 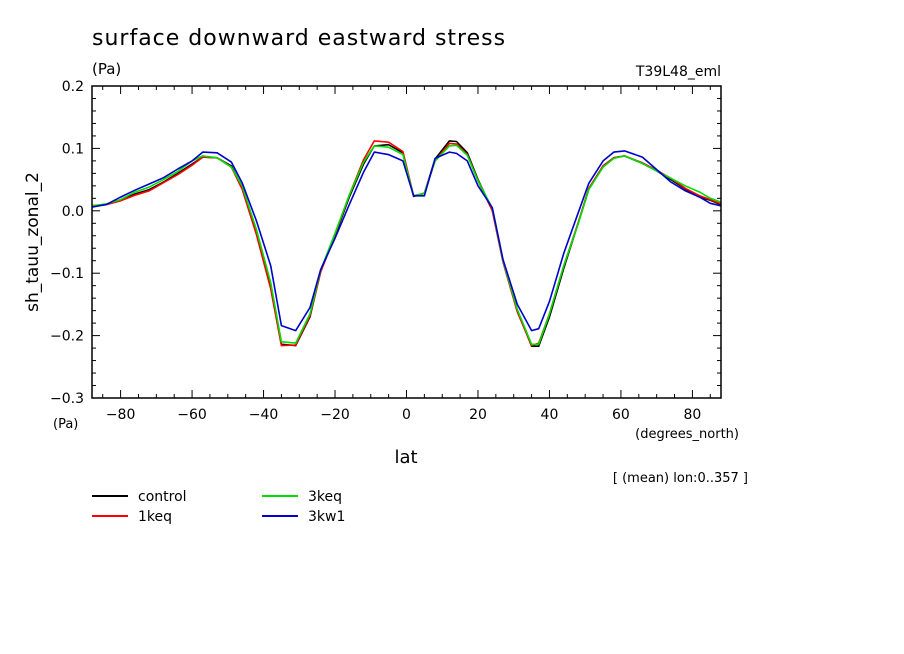 I want to click on y-tick-label: −0.2, so click(x=67, y=337).